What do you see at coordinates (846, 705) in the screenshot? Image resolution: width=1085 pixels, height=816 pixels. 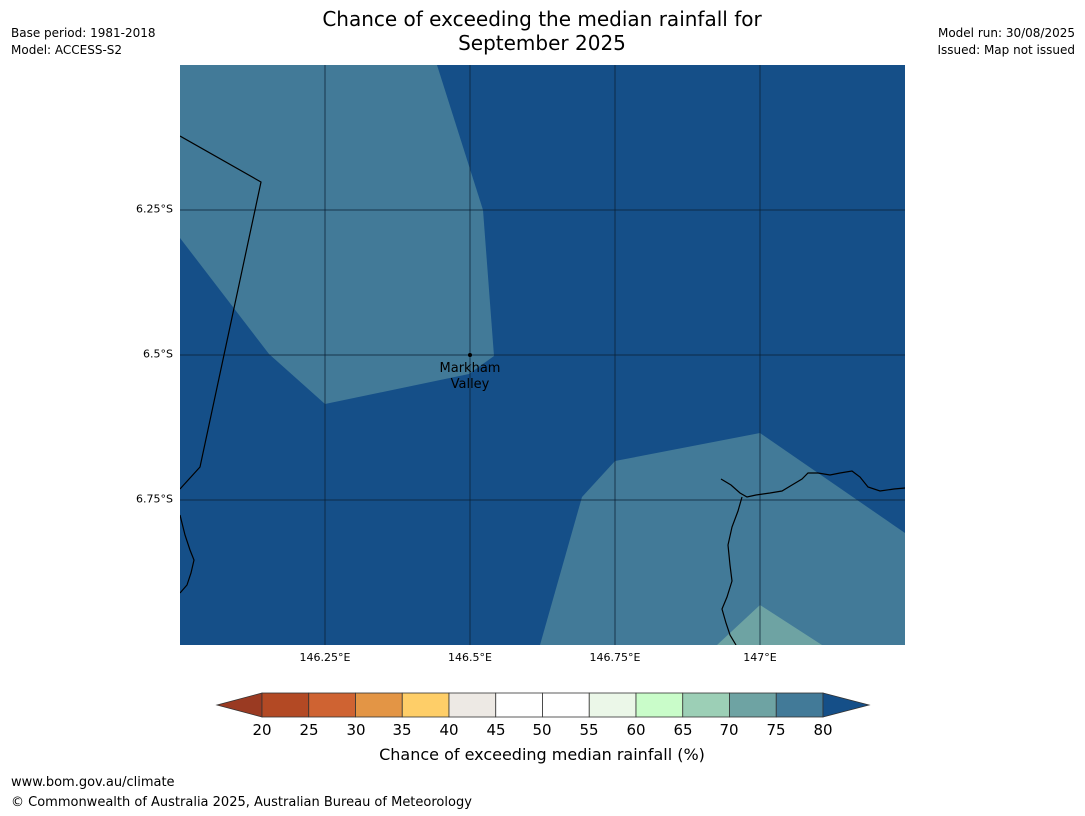 I see `colorbar-extend-high` at bounding box center [846, 705].